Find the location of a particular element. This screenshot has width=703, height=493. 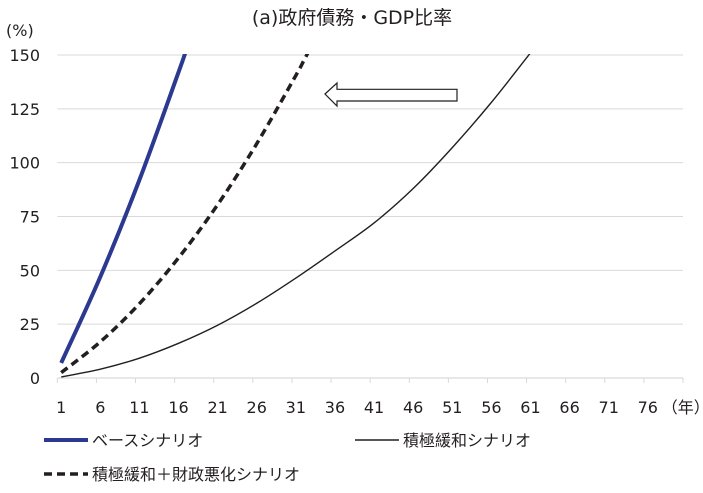

x-tick-label: 21 is located at coordinates (217, 407).